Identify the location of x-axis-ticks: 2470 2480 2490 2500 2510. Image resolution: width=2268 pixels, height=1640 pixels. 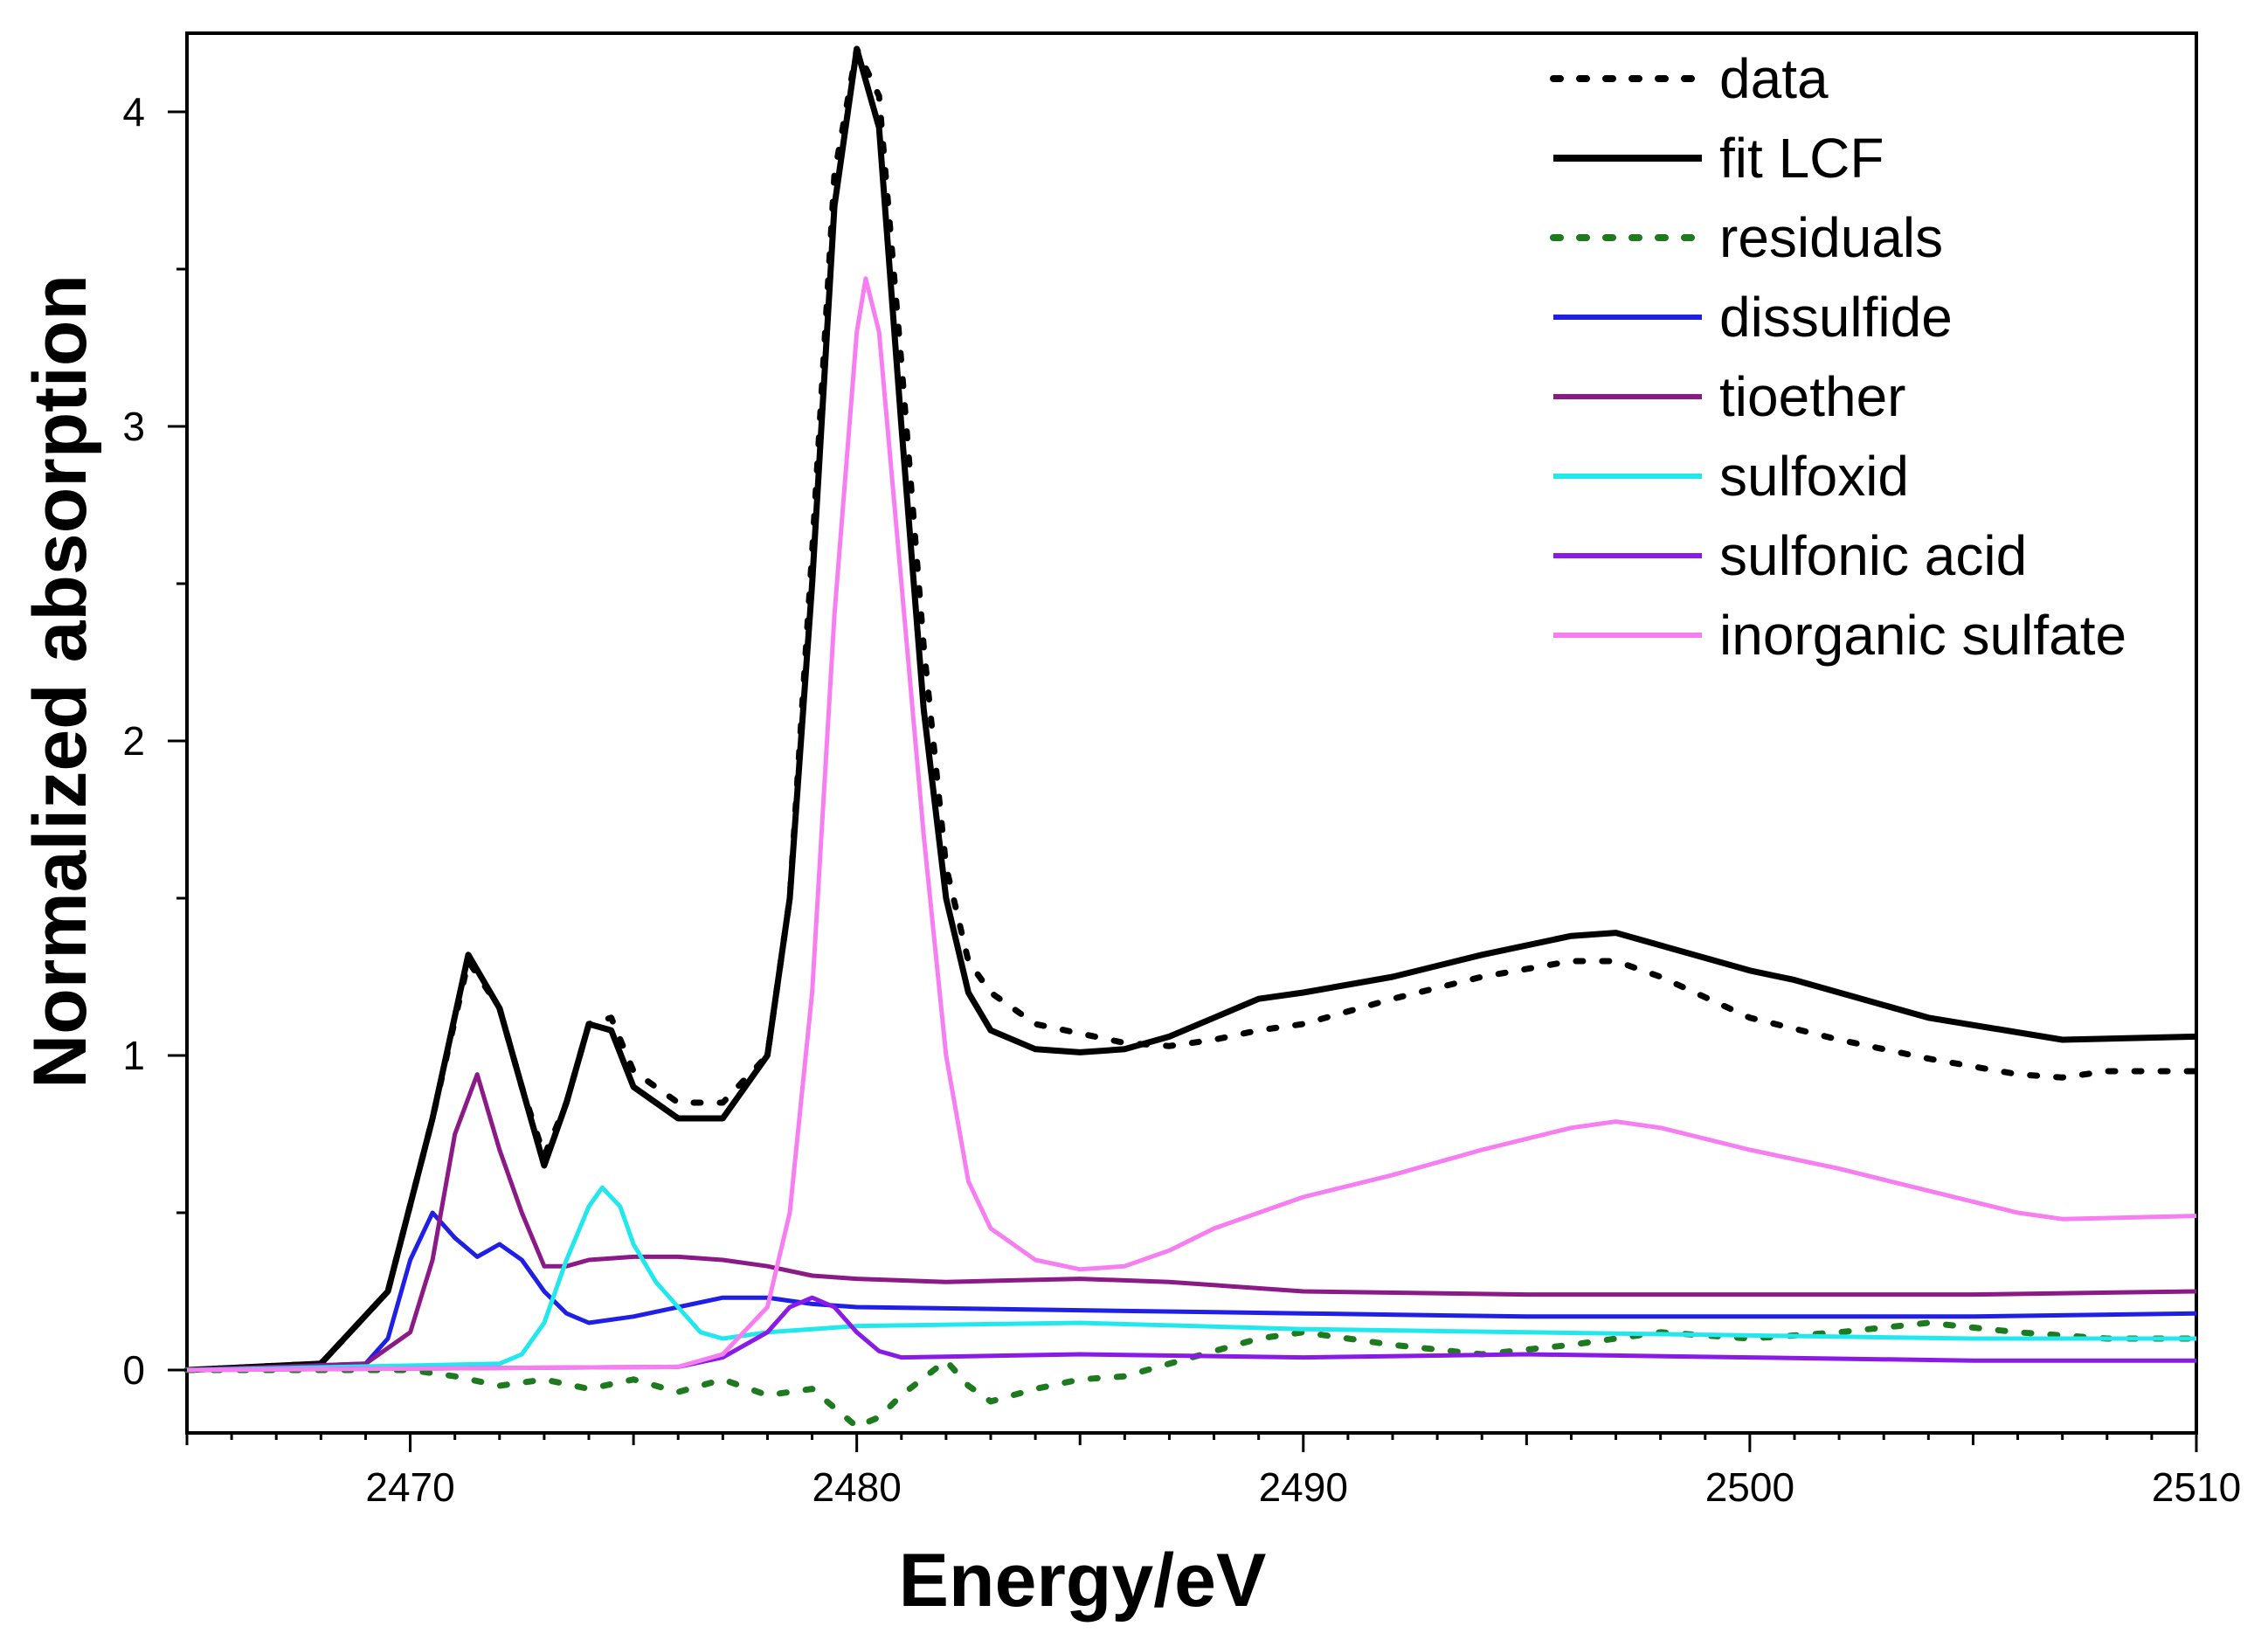
(1213, 1471).